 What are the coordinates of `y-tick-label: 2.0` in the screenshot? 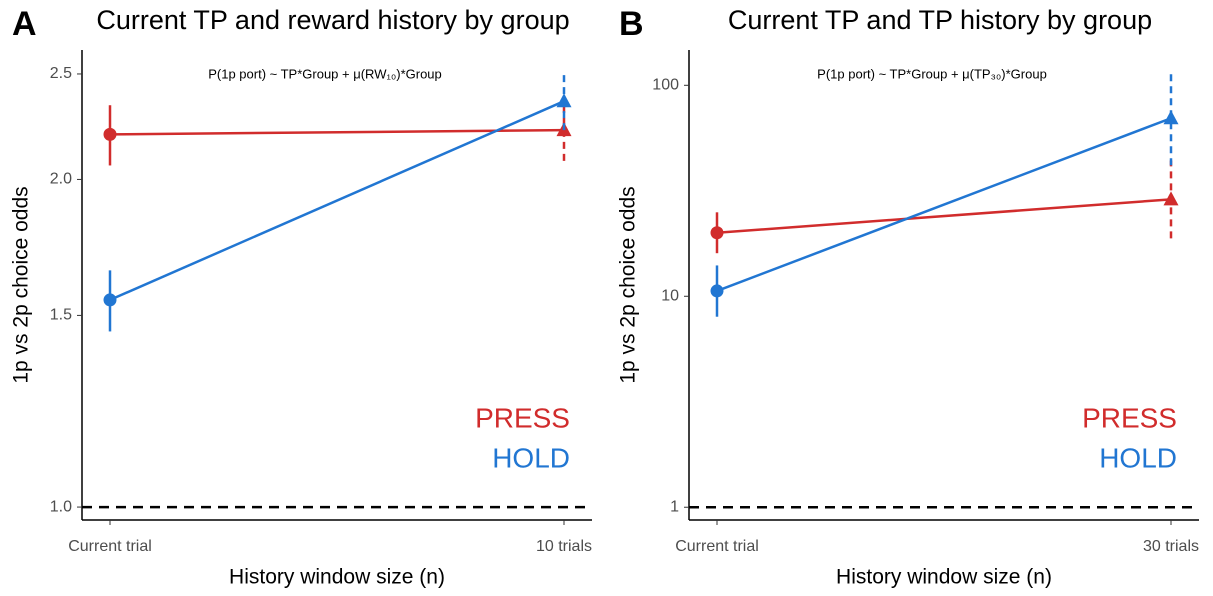 It's located at (61, 179).